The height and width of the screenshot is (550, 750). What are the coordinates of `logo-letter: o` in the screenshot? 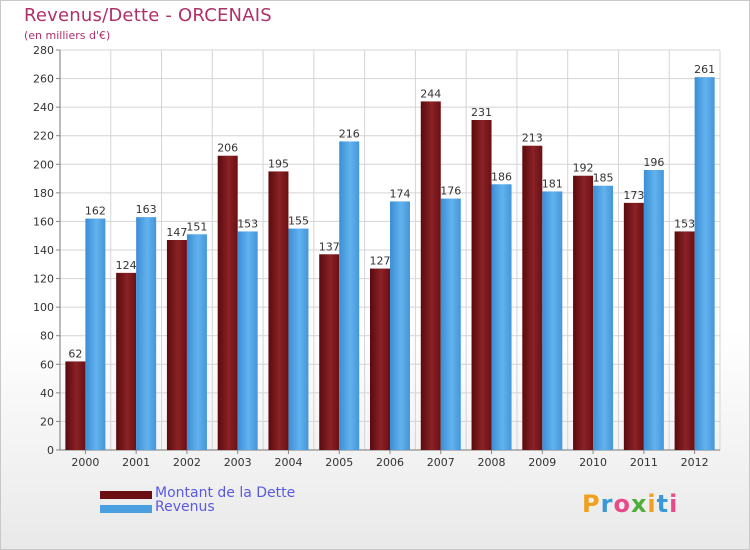 It's located at (622, 504).